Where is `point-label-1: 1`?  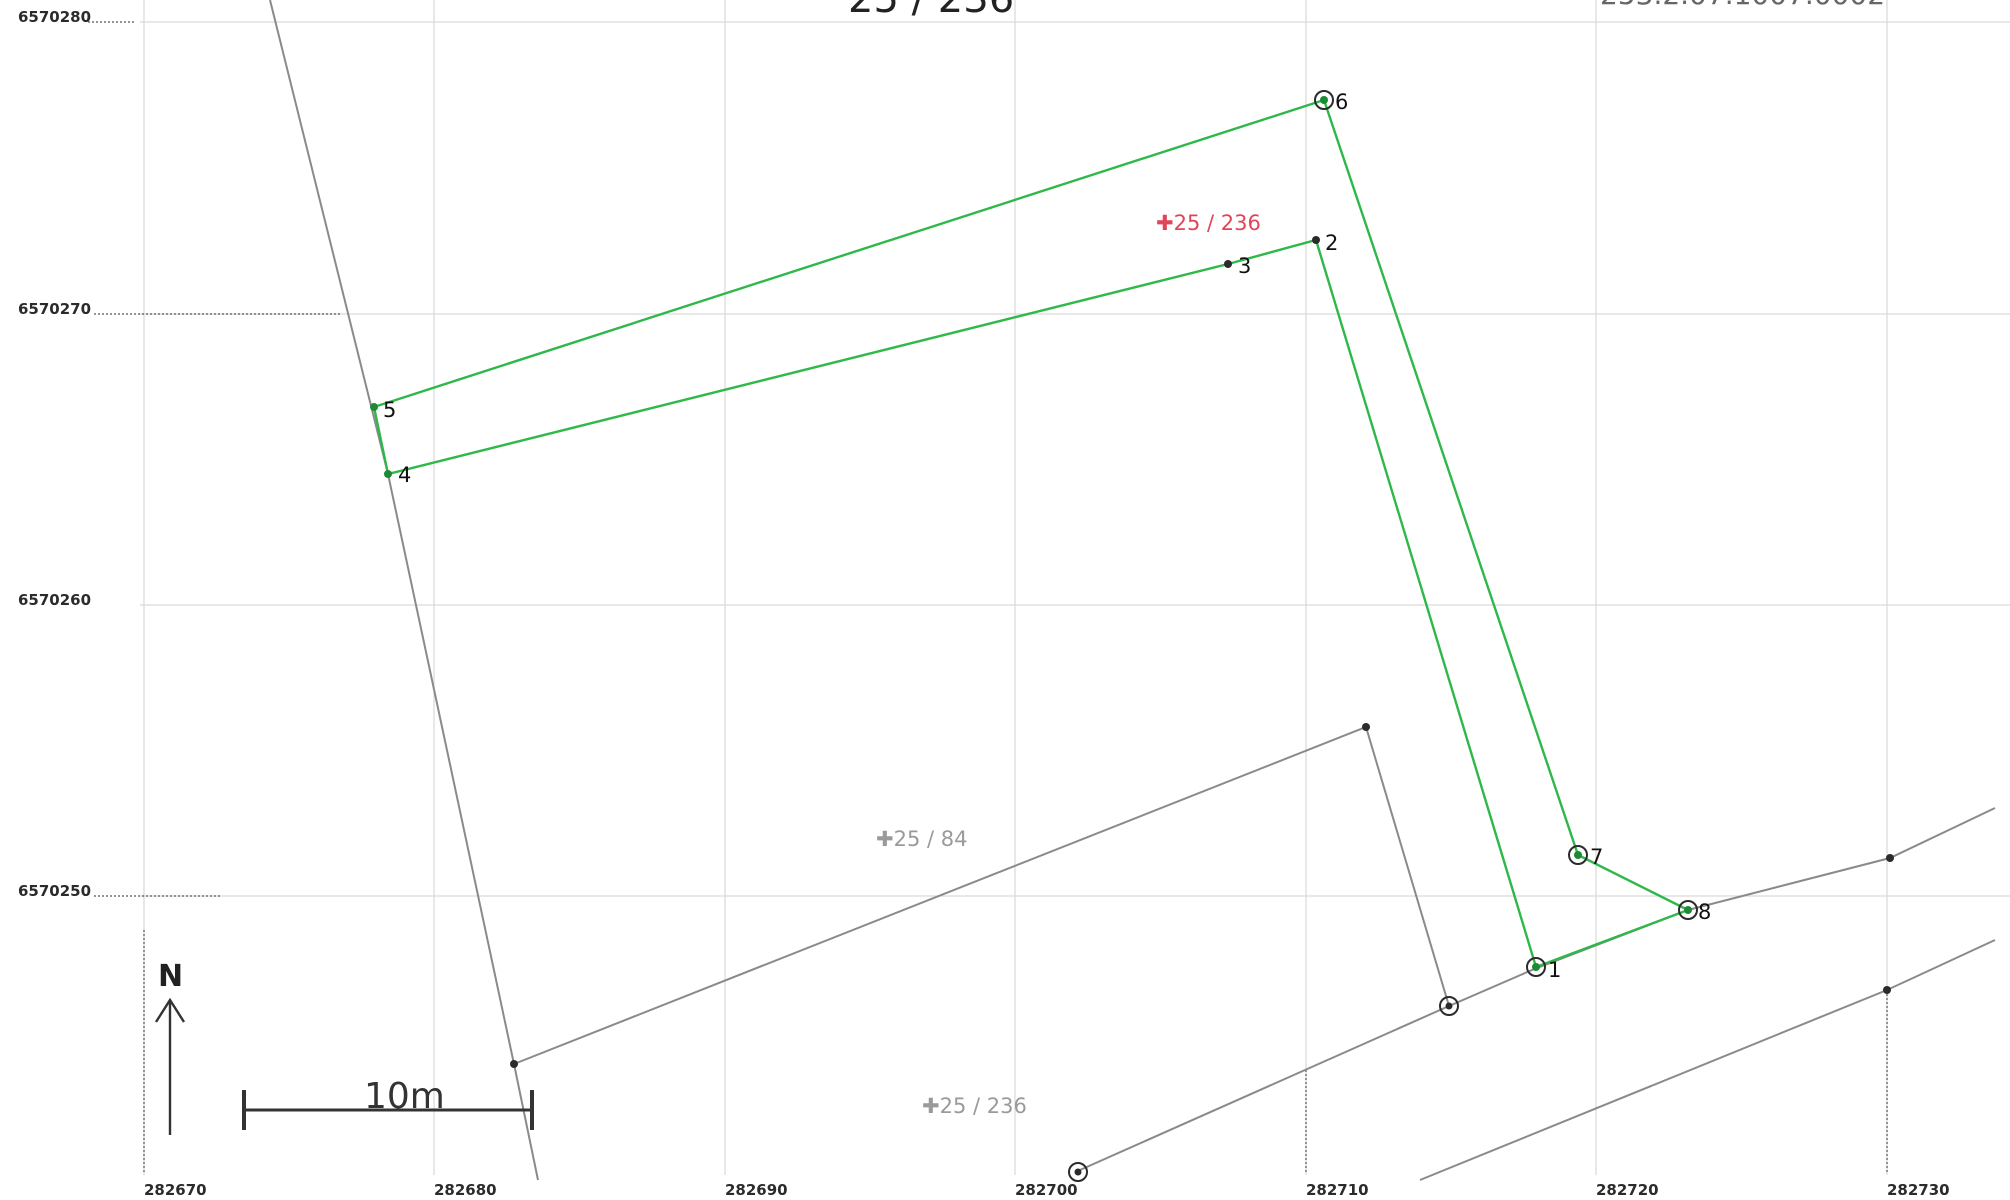 point-label-1: 1 is located at coordinates (1554, 970).